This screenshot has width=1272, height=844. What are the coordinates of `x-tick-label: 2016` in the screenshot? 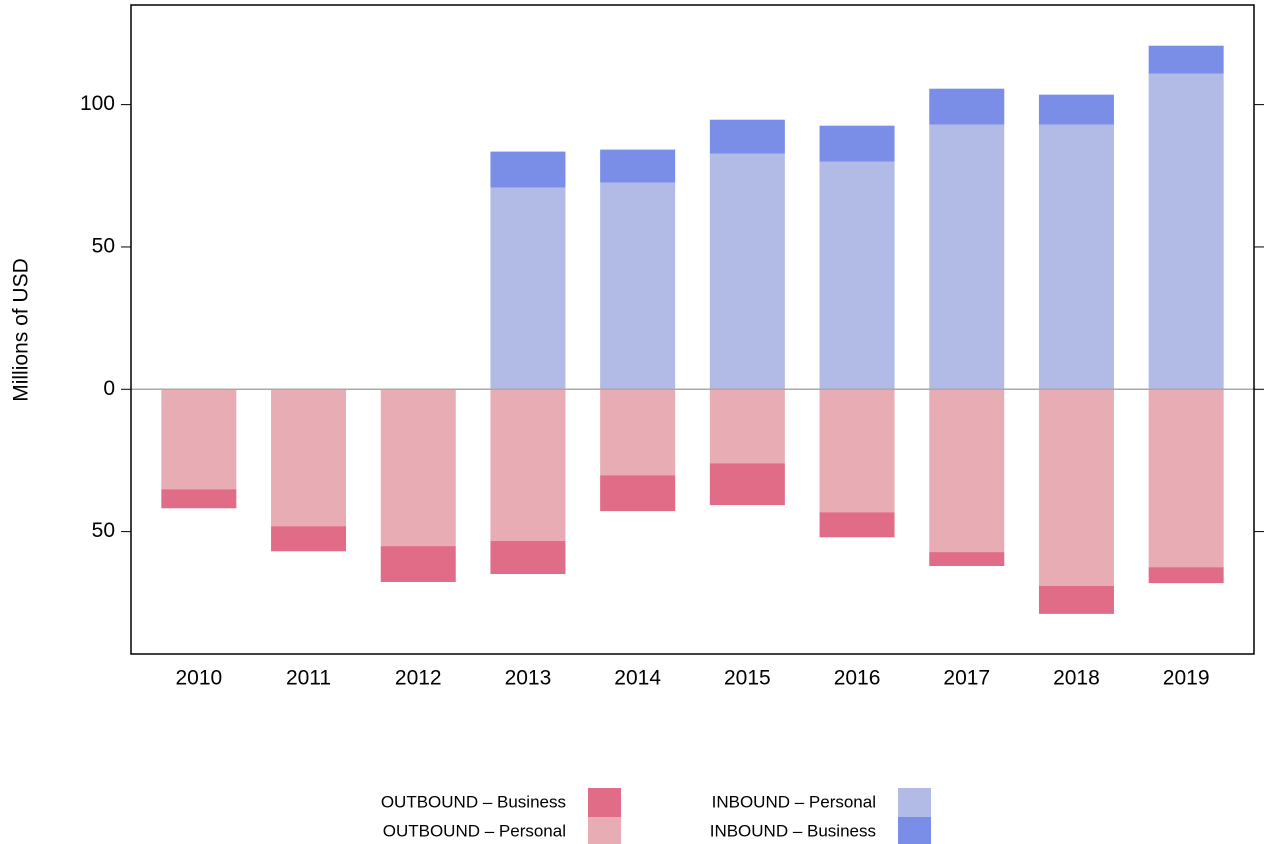 It's located at (857, 678).